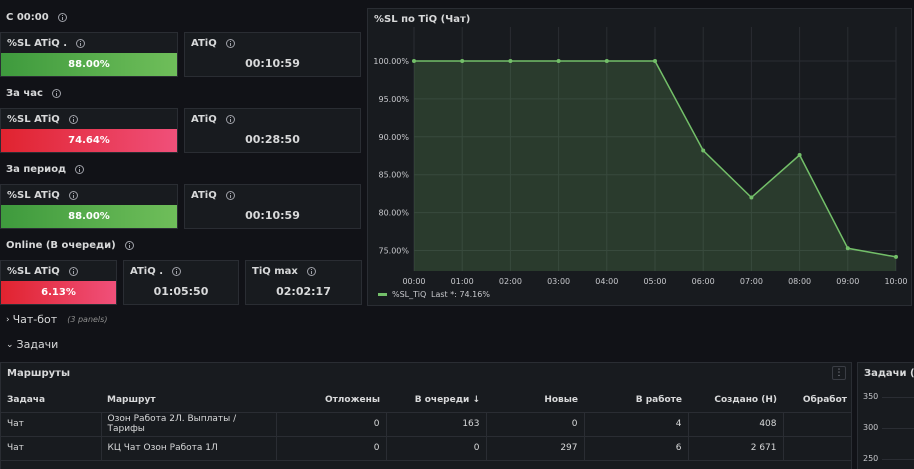 The height and width of the screenshot is (469, 914). What do you see at coordinates (391, 61) in the screenshot?
I see `y-tick-label: 100.00%` at bounding box center [391, 61].